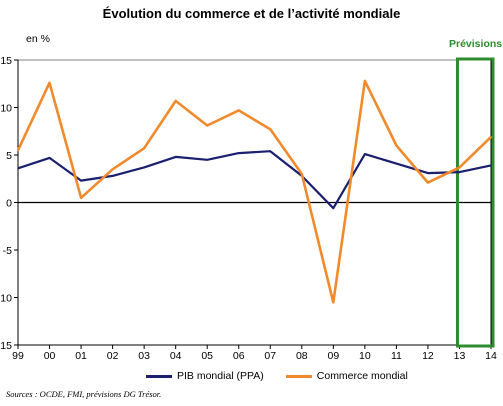  What do you see at coordinates (7, 251) in the screenshot?
I see `y-tick-label: -5` at bounding box center [7, 251].